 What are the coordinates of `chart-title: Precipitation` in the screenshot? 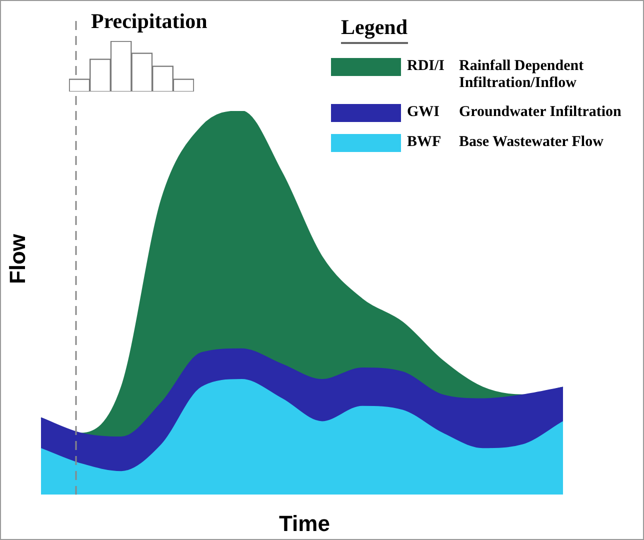 It's located at (149, 21).